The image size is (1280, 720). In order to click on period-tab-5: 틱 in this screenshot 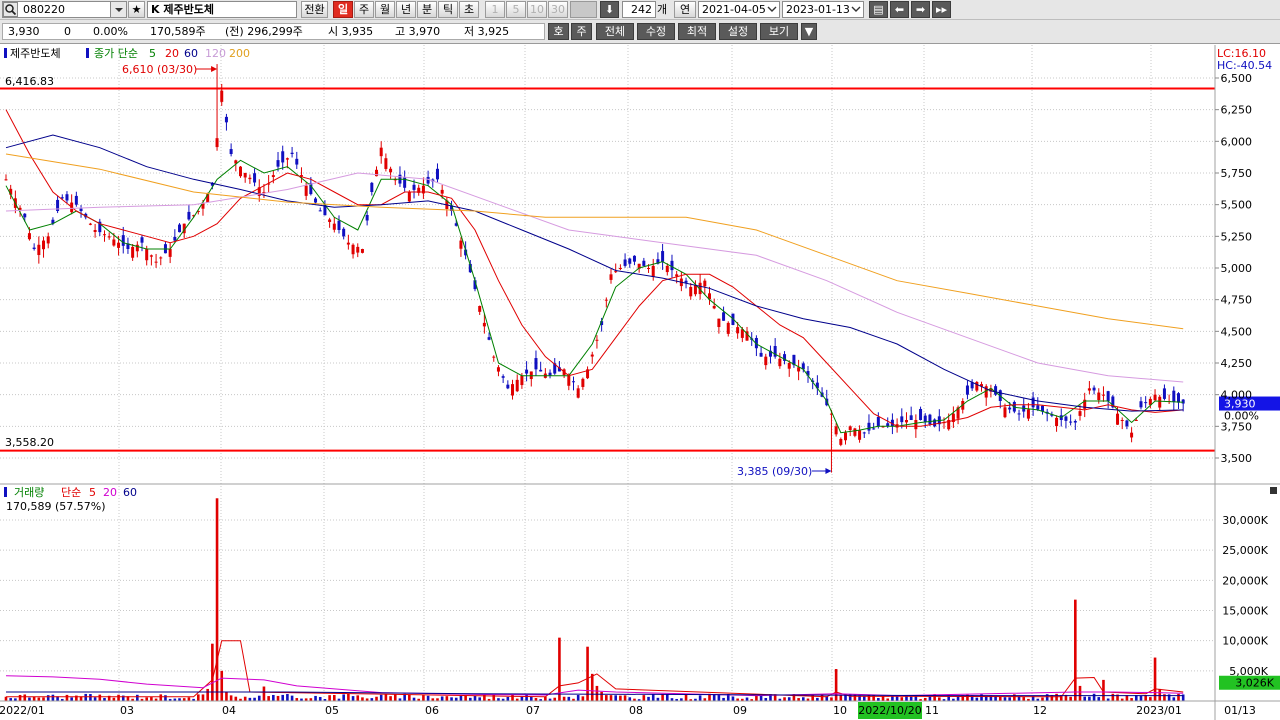, I will do `click(448, 9)`.